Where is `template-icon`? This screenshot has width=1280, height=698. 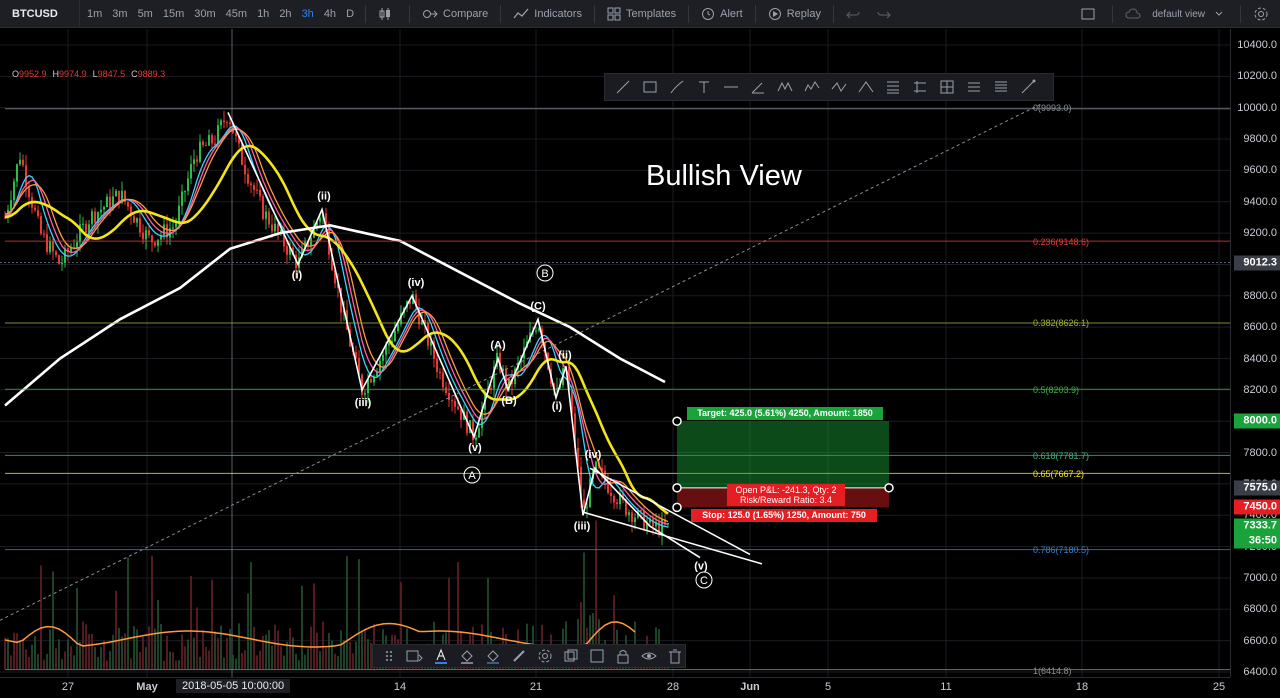
template-icon is located at coordinates (415, 656).